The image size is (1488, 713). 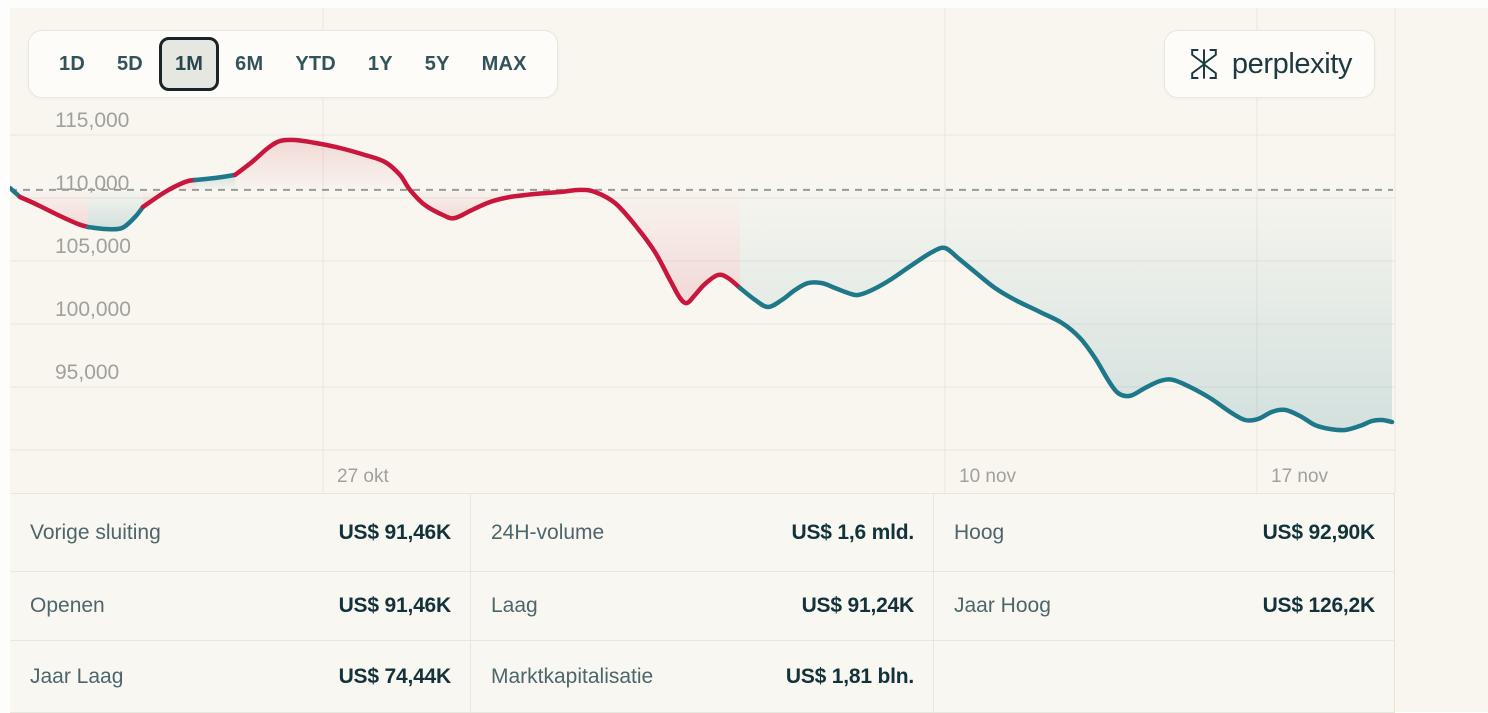 I want to click on y-tick-label: 115,000, so click(x=92, y=120).